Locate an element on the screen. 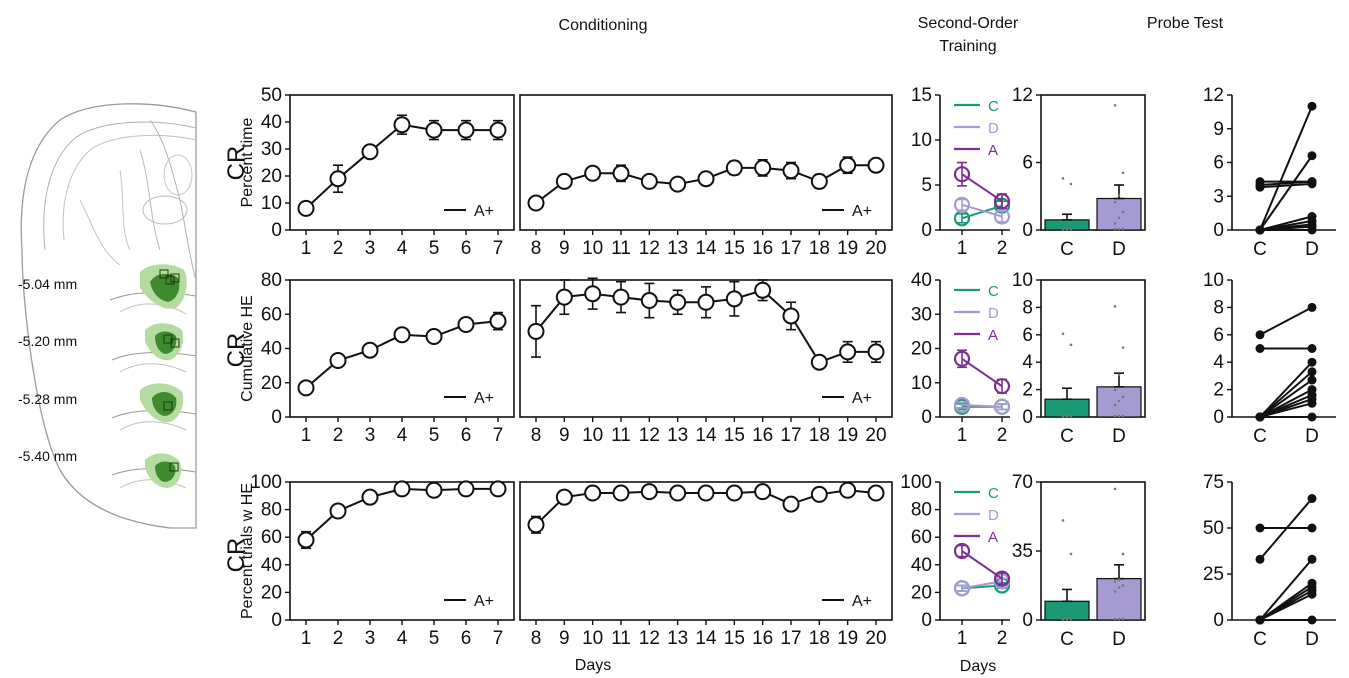 This screenshot has width=1349, height=678. plot-frame is located at coordinates (974, 349).